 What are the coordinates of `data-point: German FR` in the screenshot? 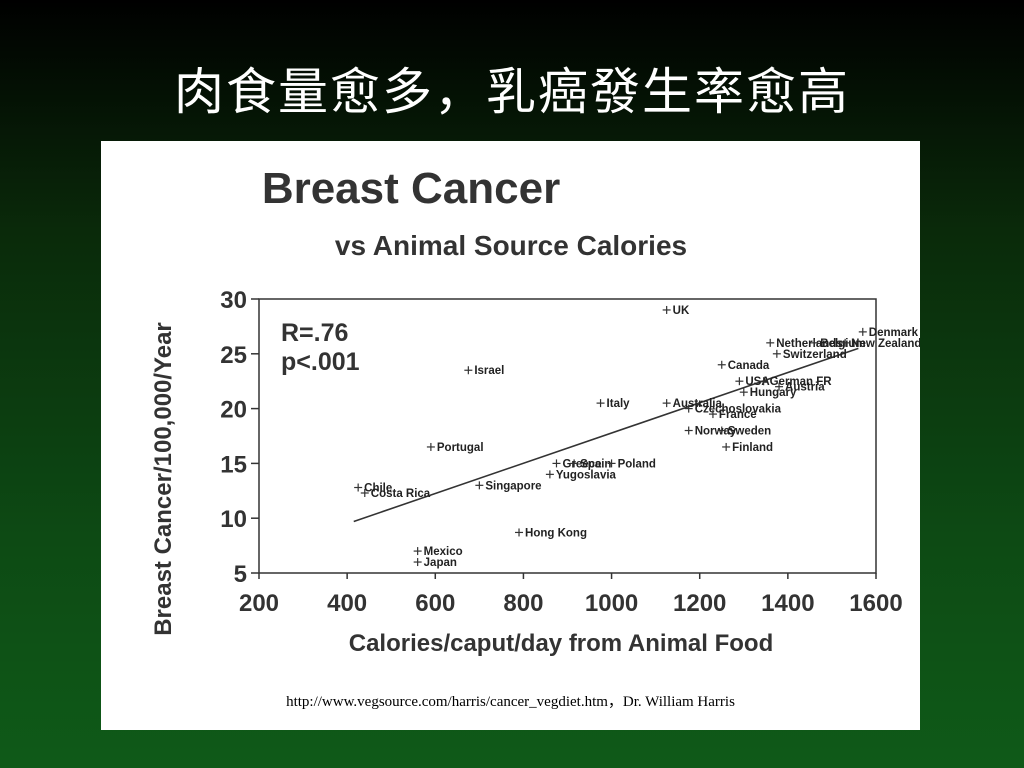 It's located at (796, 382).